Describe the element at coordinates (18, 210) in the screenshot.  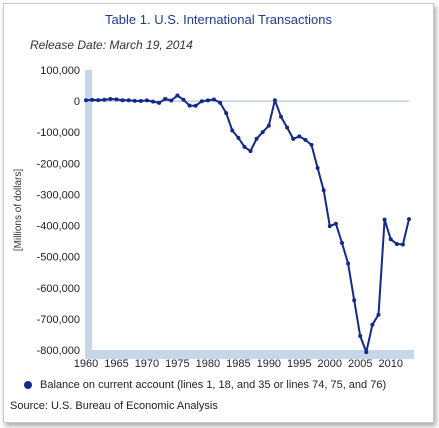
I see `y-axis-label: [Millions of dollars]` at that location.